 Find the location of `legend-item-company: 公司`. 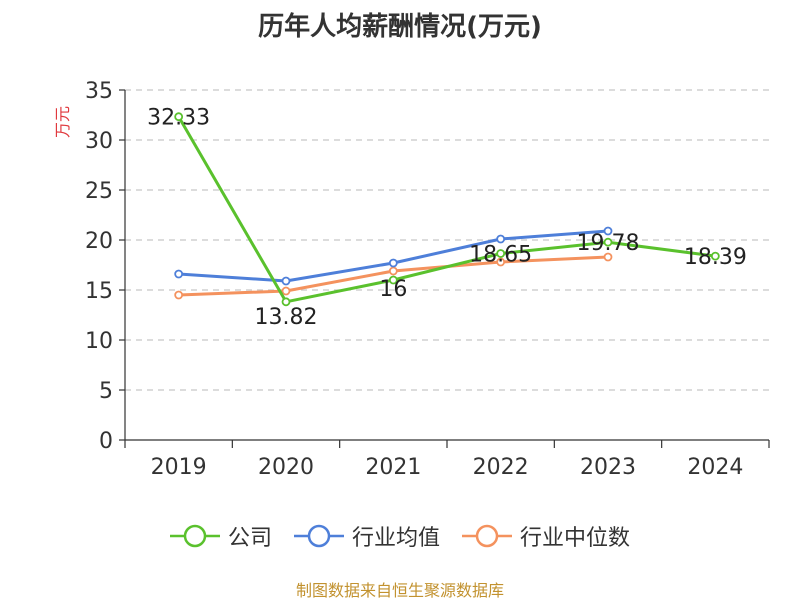

legend-item-company: 公司 is located at coordinates (220, 536).